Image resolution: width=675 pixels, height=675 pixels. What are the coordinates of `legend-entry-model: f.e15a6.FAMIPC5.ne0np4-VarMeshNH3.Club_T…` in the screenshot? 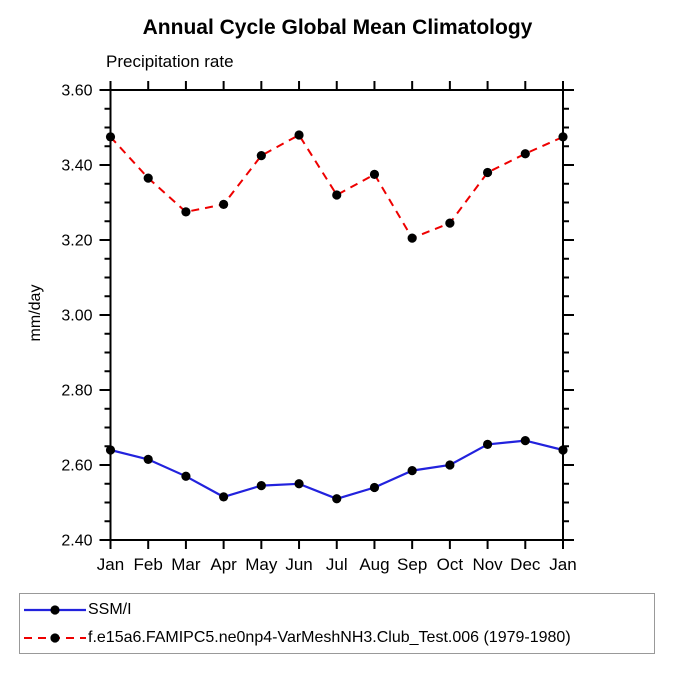 It's located at (337, 638).